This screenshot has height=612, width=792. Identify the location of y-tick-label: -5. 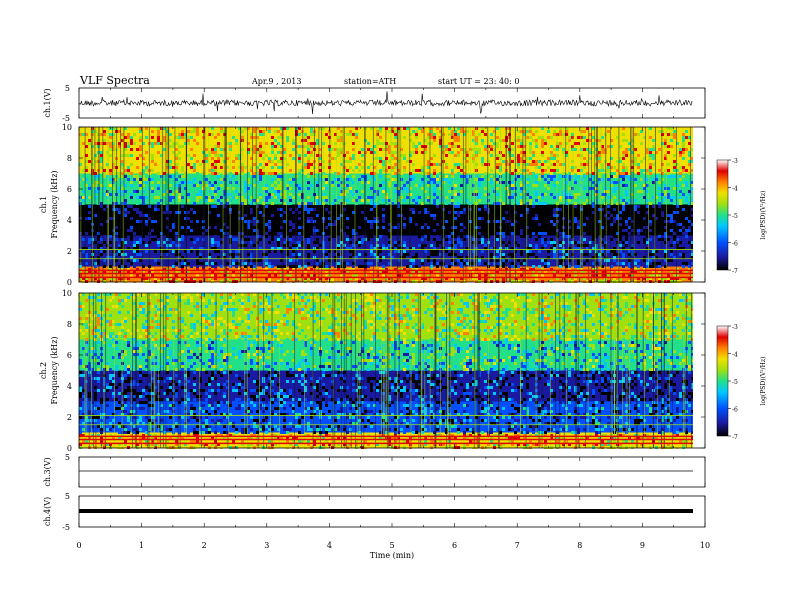
(66, 118).